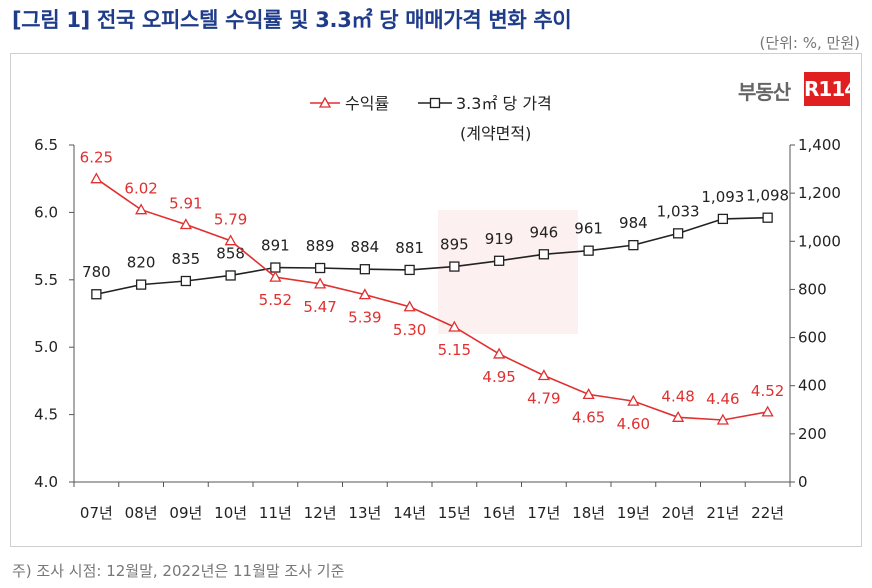 This screenshot has height=588, width=872. Describe the element at coordinates (543, 513) in the screenshot. I see `x-tick-label: 17년` at that location.